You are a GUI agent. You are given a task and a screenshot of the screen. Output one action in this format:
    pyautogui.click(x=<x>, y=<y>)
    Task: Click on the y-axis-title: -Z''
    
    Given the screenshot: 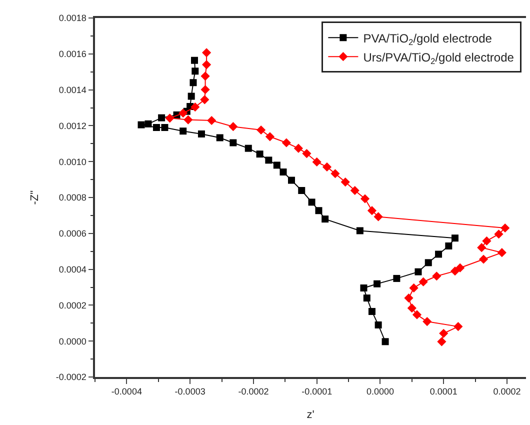 What is the action you would take?
    pyautogui.click(x=35, y=197)
    